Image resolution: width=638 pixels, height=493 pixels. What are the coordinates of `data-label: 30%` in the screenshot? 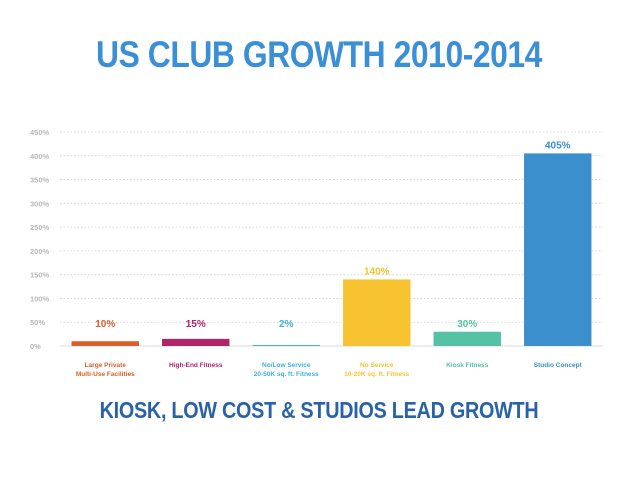 It's located at (467, 324).